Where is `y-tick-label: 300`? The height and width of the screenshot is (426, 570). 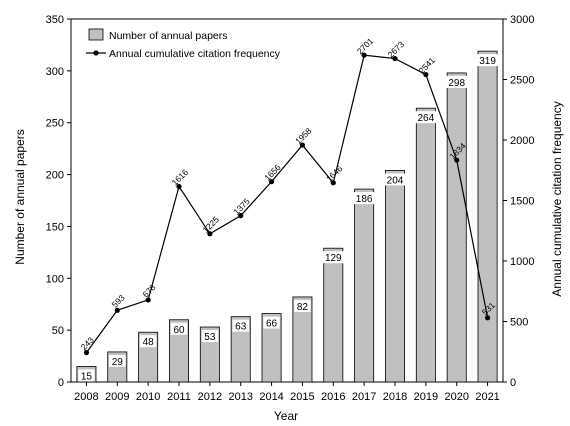
y-tick-label: 300 is located at coordinates (55, 72).